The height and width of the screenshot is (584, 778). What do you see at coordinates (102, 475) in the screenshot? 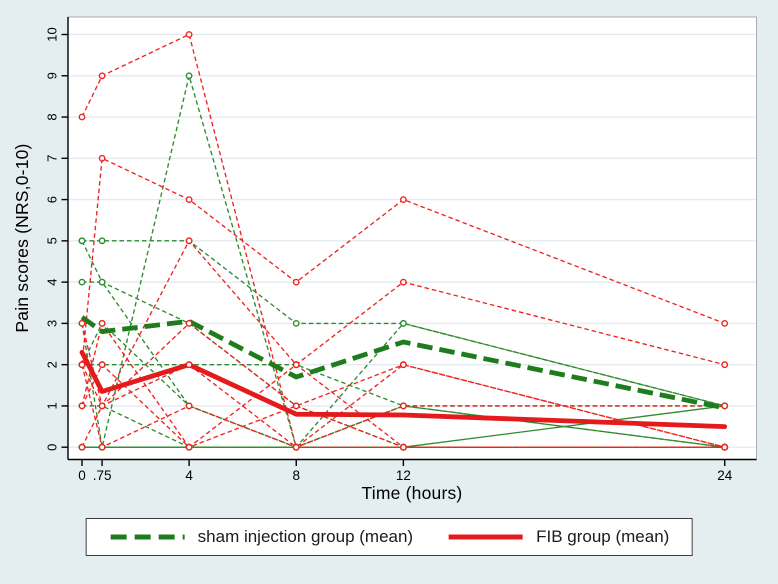
I see `x-tick-label: .75` at bounding box center [102, 475].